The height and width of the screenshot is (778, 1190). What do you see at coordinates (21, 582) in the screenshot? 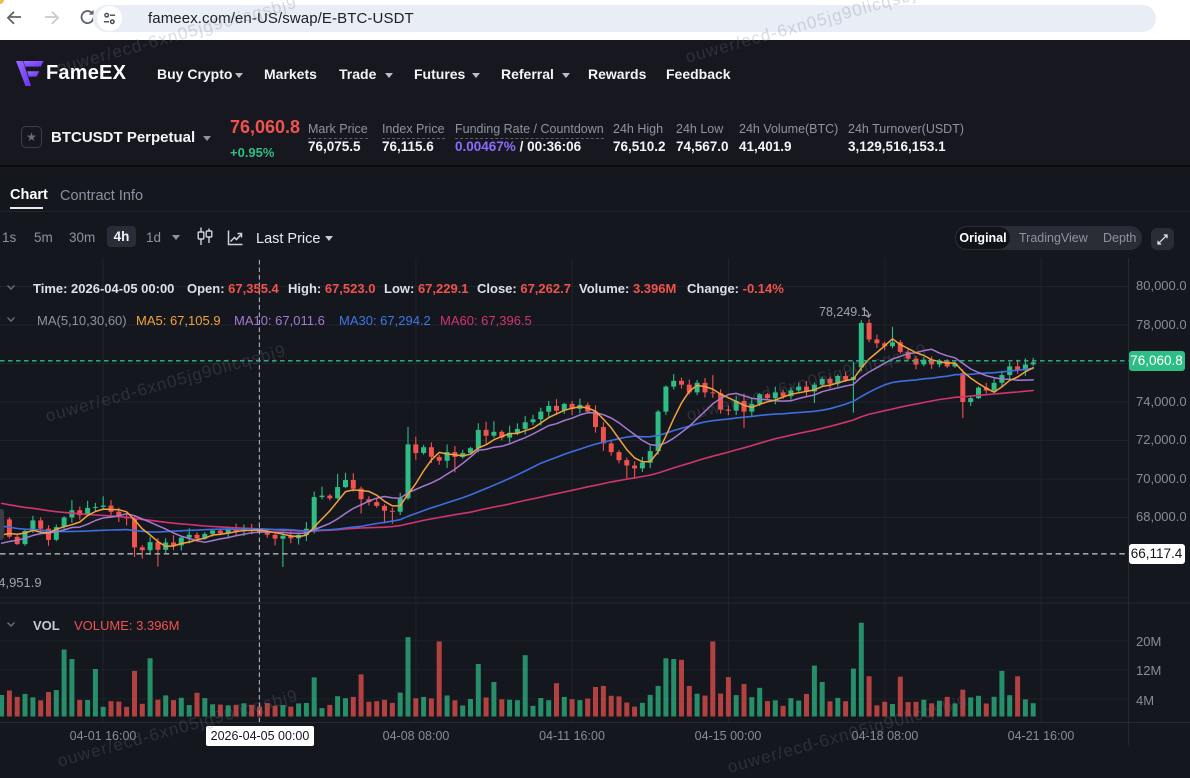
I see `svg-text: 64,951.9` at bounding box center [21, 582].